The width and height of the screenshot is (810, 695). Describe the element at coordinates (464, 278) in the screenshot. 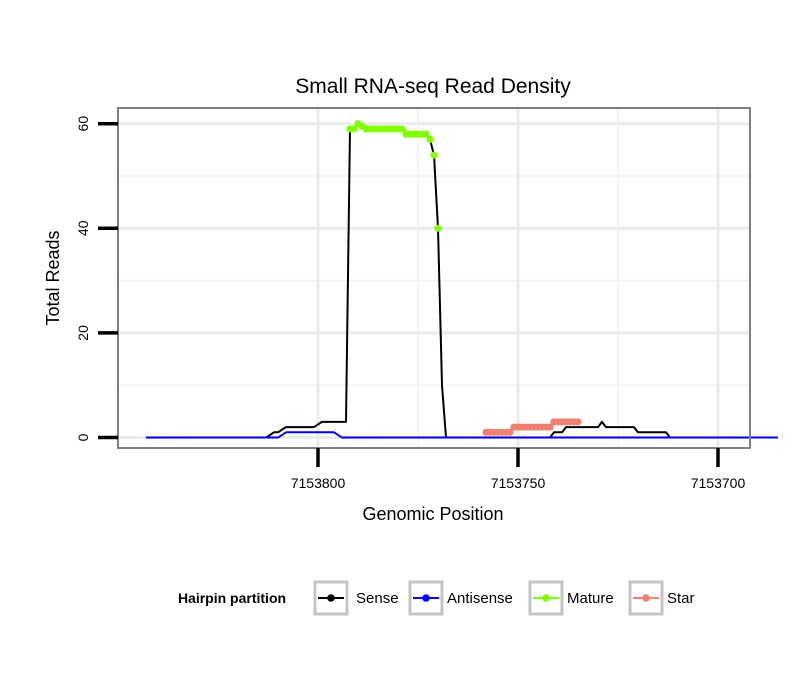

I see `series-points` at that location.